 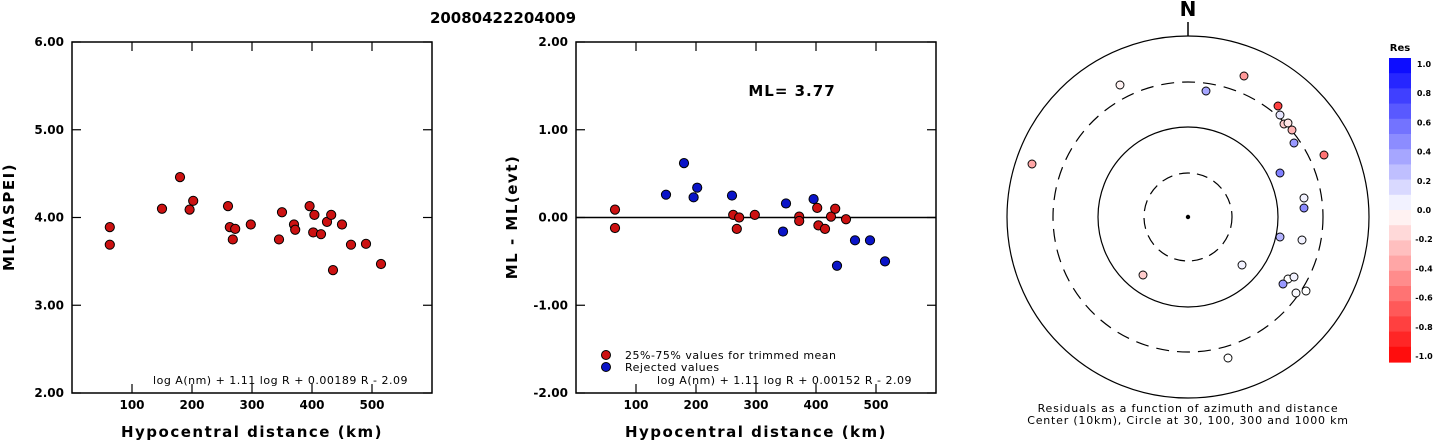 What do you see at coordinates (49, 218) in the screenshot?
I see `y-tick-label: 4.00` at bounding box center [49, 218].